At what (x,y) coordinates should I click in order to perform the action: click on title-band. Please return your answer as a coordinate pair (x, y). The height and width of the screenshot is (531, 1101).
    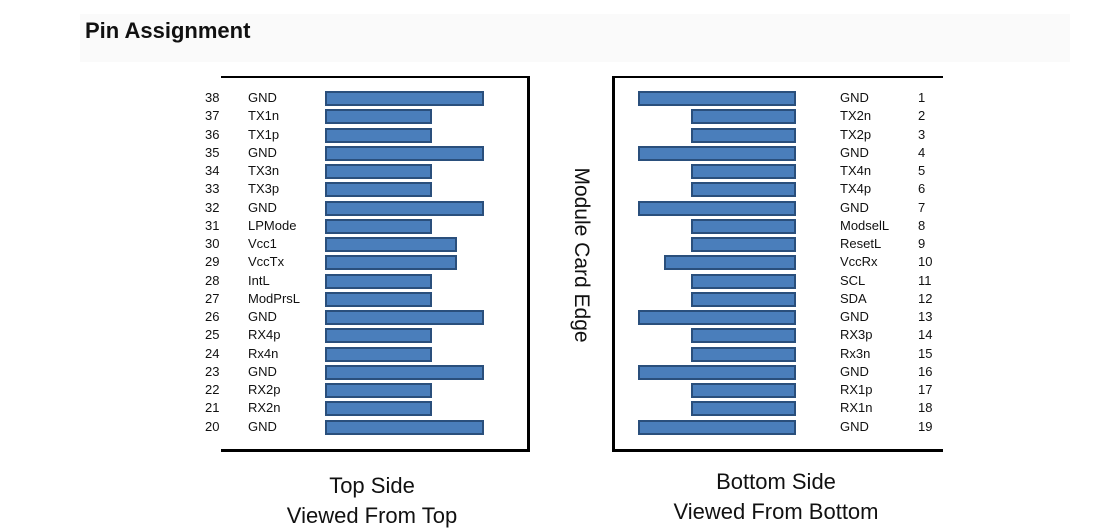
    Looking at the image, I should click on (575, 38).